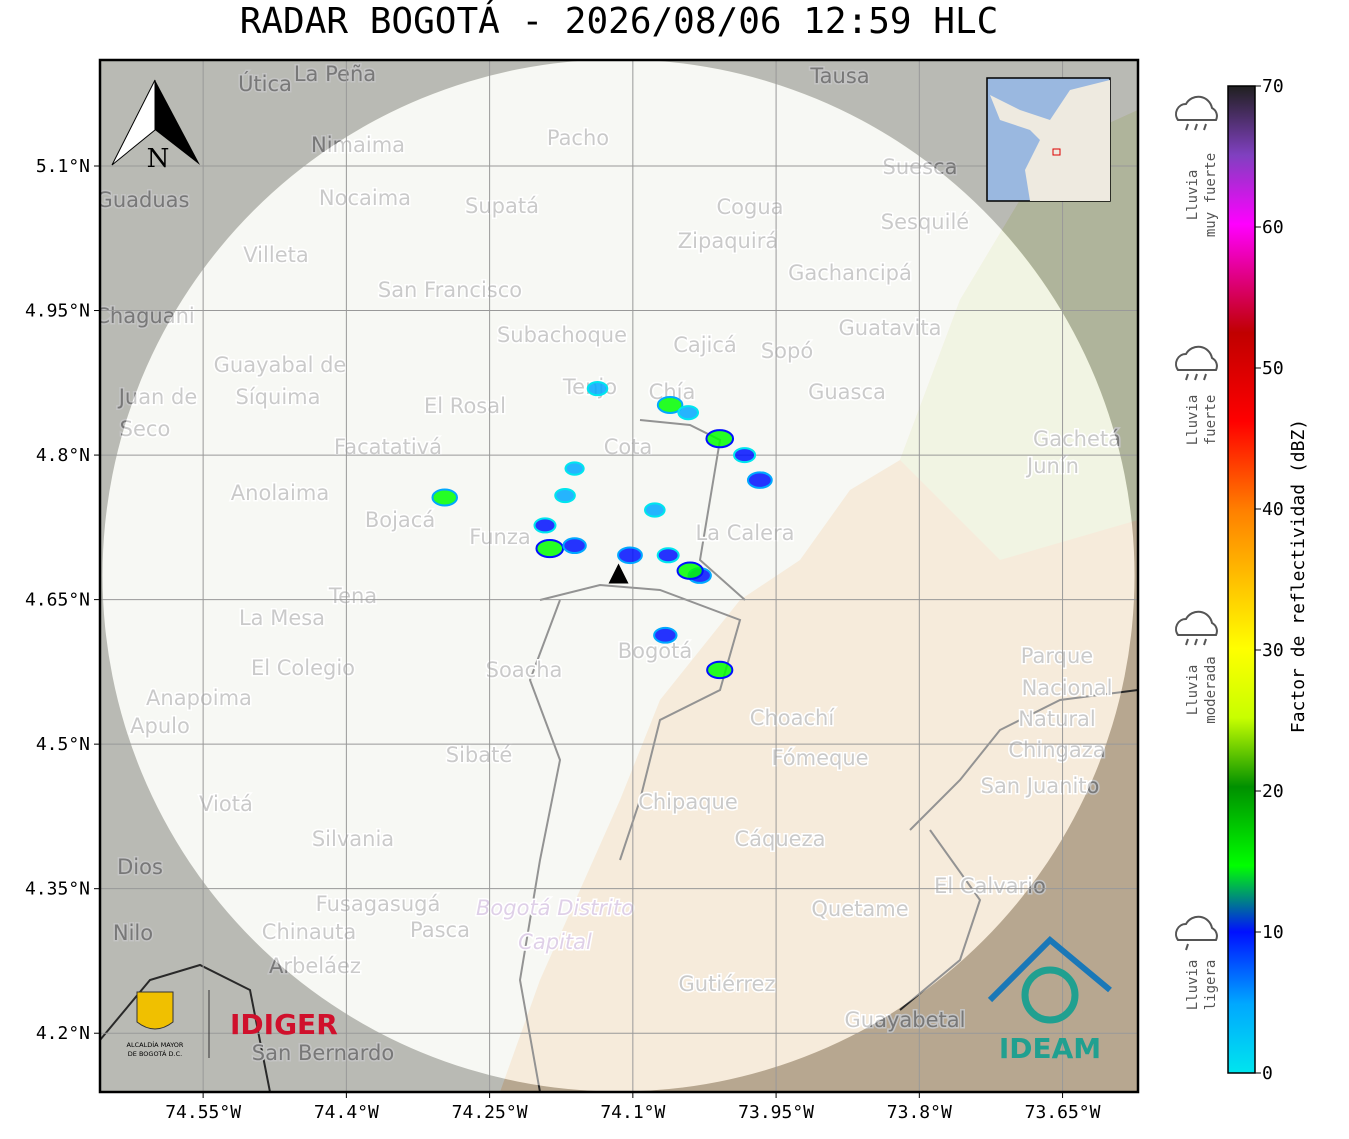 Image resolution: width=1349 pixels, height=1139 pixels. Describe the element at coordinates (155, 1053) in the screenshot. I see `logo-text: DE BOGOTÁ D.C.` at that location.